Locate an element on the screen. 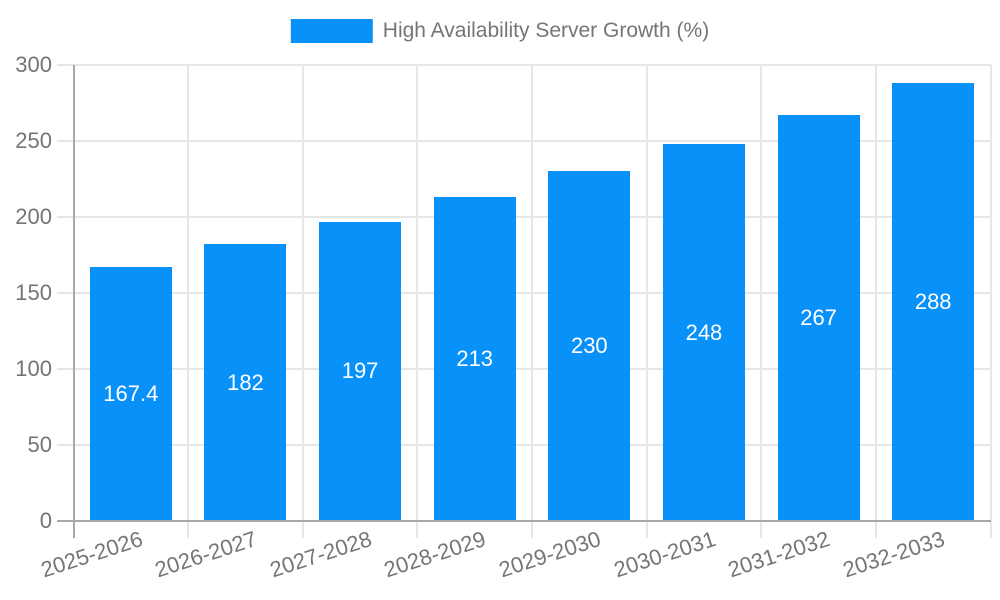 The width and height of the screenshot is (1000, 600). x-axis-tick-label: 2027-2028 is located at coordinates (320, 554).